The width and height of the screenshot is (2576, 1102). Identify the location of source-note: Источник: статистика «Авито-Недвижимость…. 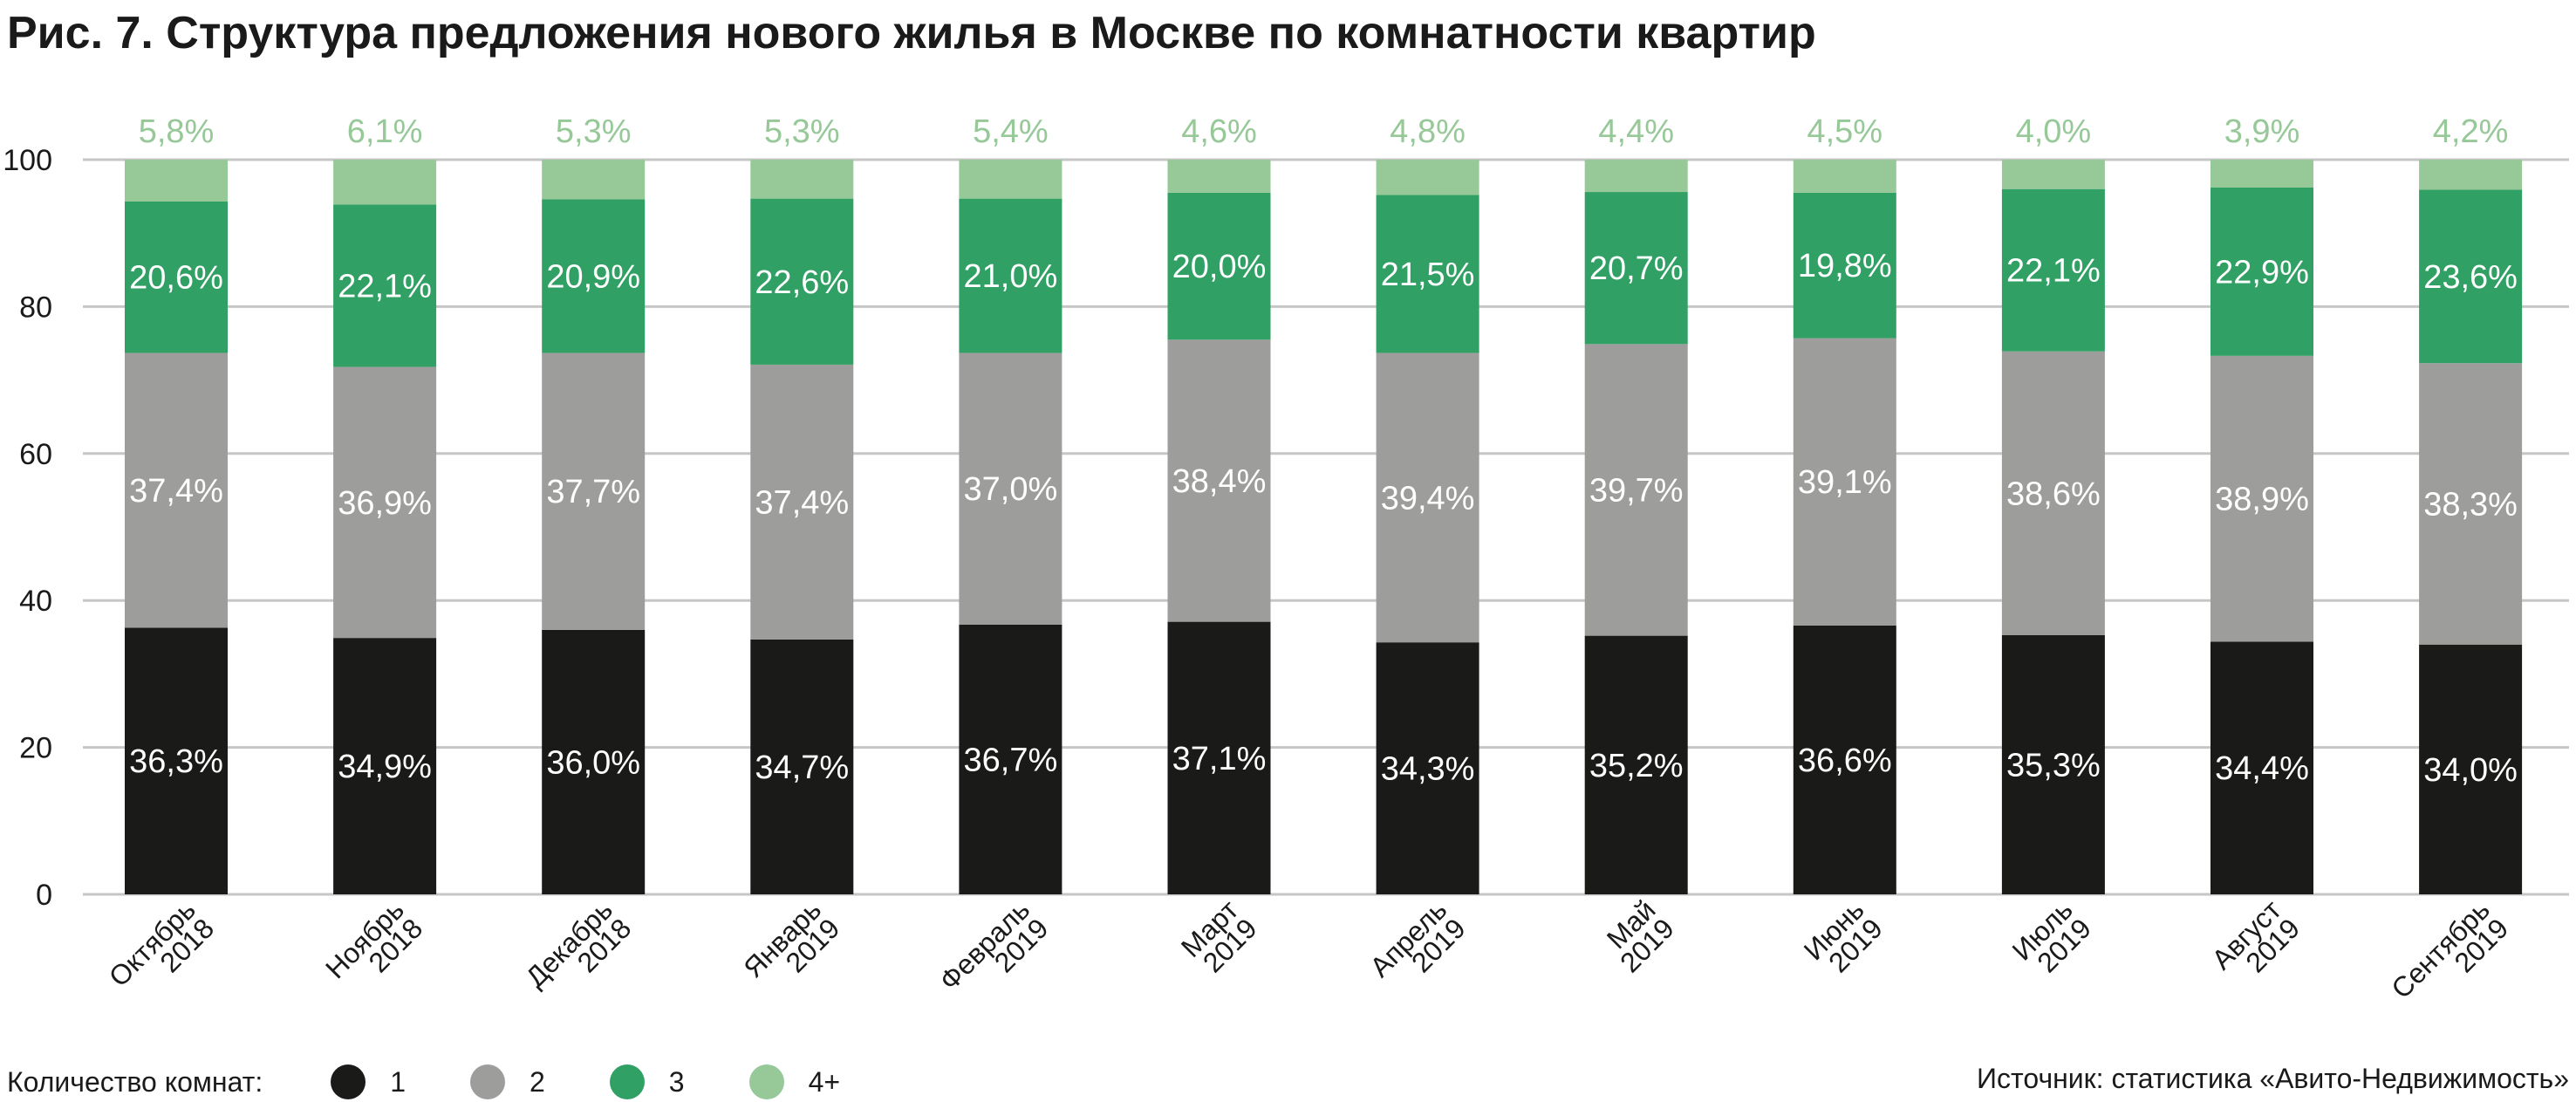
(2273, 1078).